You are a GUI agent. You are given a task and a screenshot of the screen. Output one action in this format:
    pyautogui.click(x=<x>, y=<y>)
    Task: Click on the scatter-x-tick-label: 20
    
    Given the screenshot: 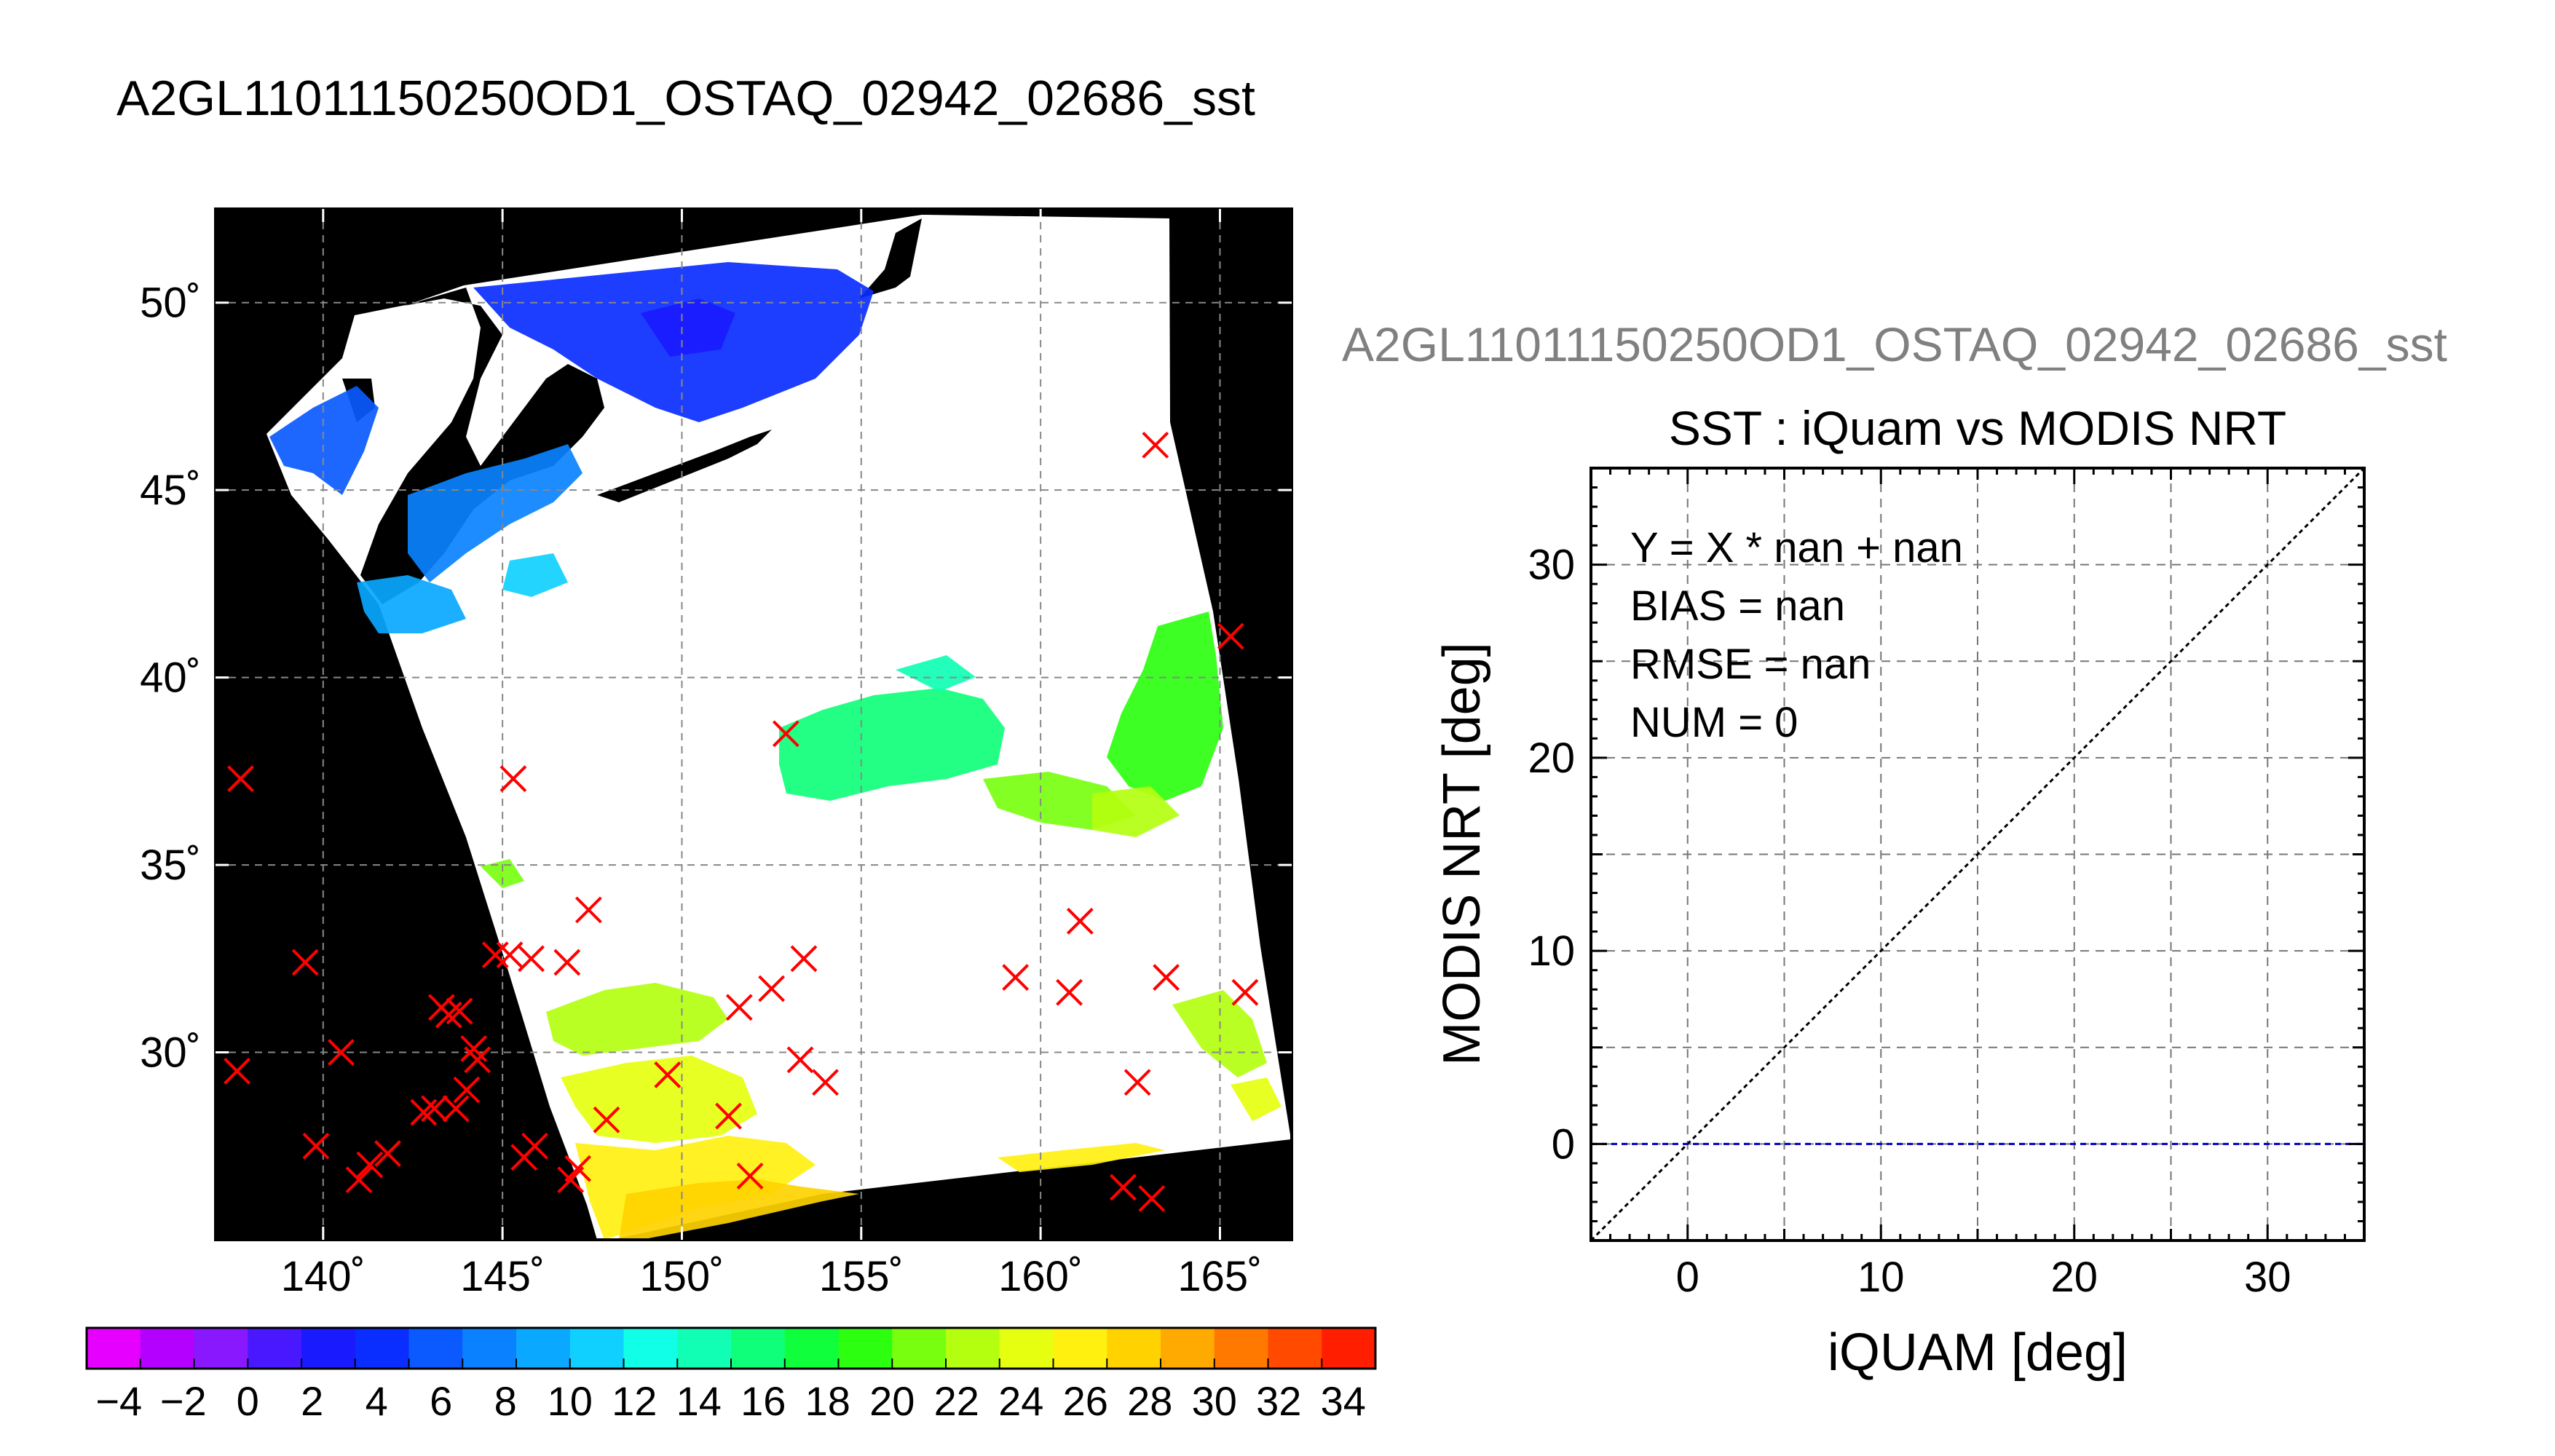 What is the action you would take?
    pyautogui.click(x=2074, y=1277)
    